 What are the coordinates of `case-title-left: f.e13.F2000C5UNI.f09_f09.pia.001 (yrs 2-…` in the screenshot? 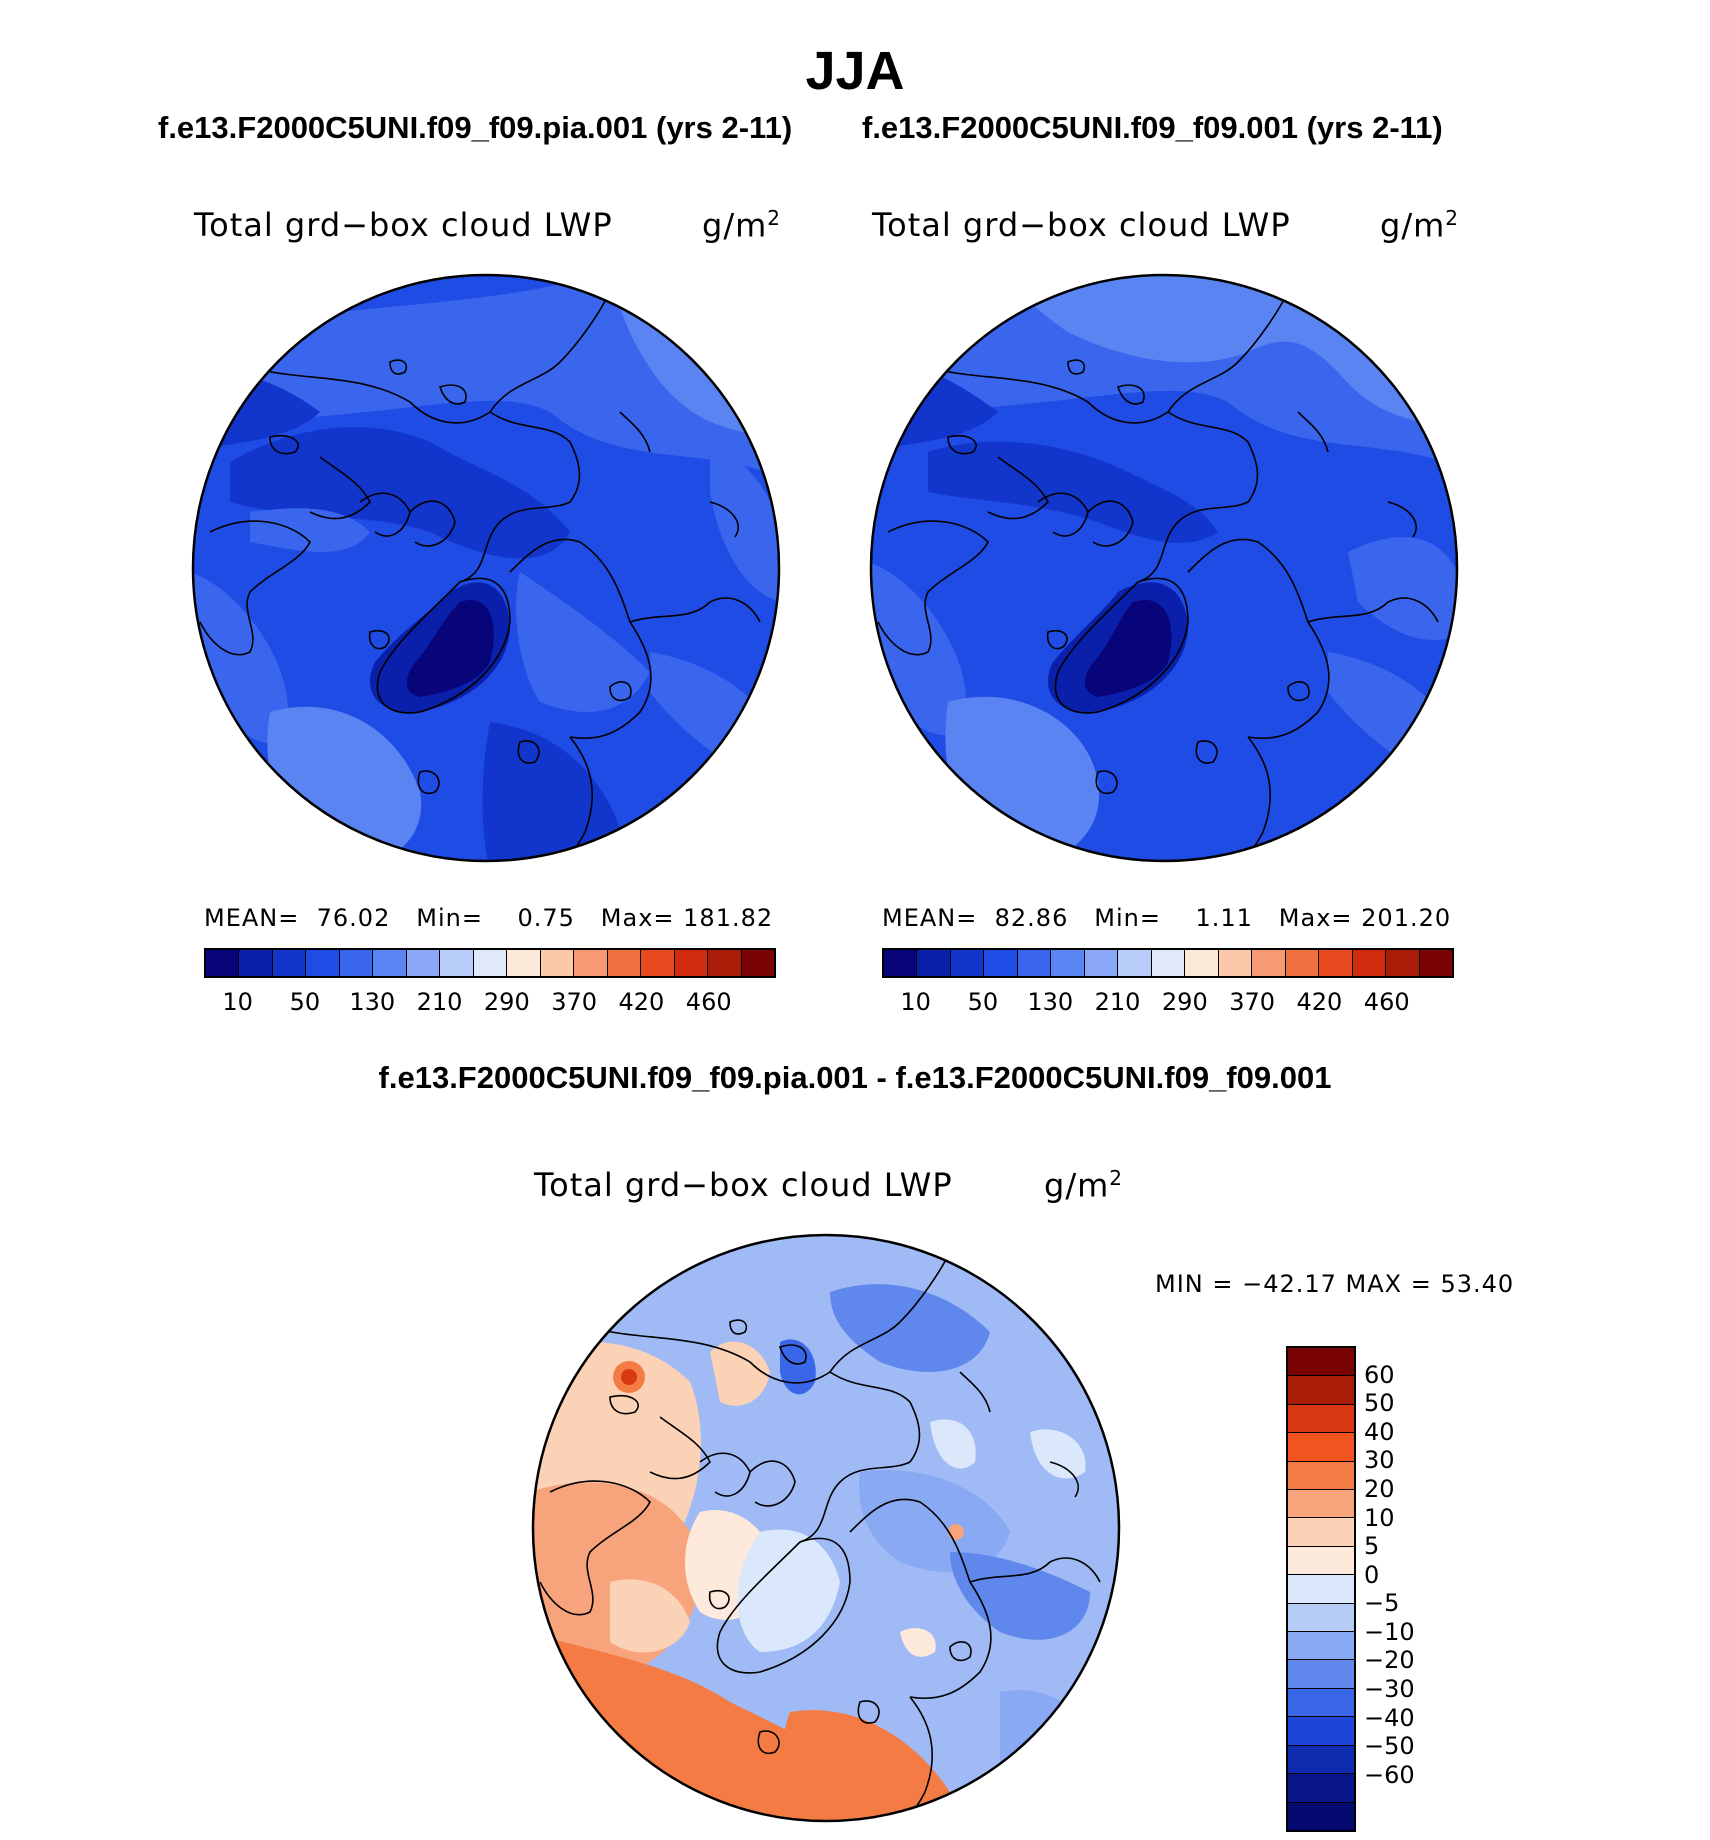 It's located at (475, 127).